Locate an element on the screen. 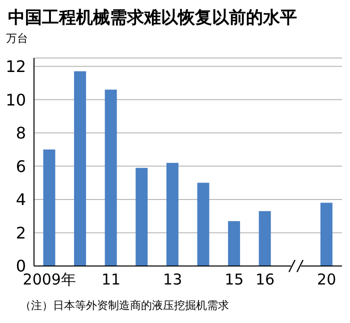 Image resolution: width=350 pixels, height=323 pixels. x-tick-label: 11 is located at coordinates (111, 279).